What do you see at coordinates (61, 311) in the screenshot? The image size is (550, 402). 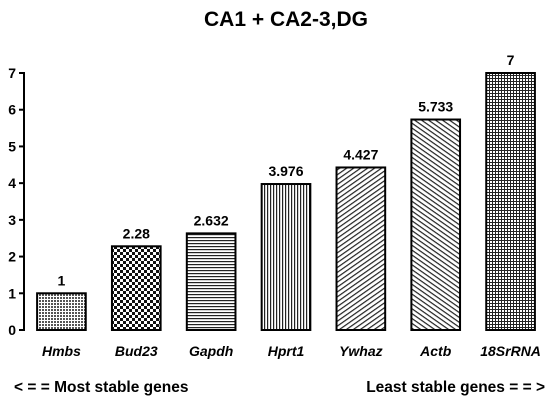 I see `bar-hmbs` at bounding box center [61, 311].